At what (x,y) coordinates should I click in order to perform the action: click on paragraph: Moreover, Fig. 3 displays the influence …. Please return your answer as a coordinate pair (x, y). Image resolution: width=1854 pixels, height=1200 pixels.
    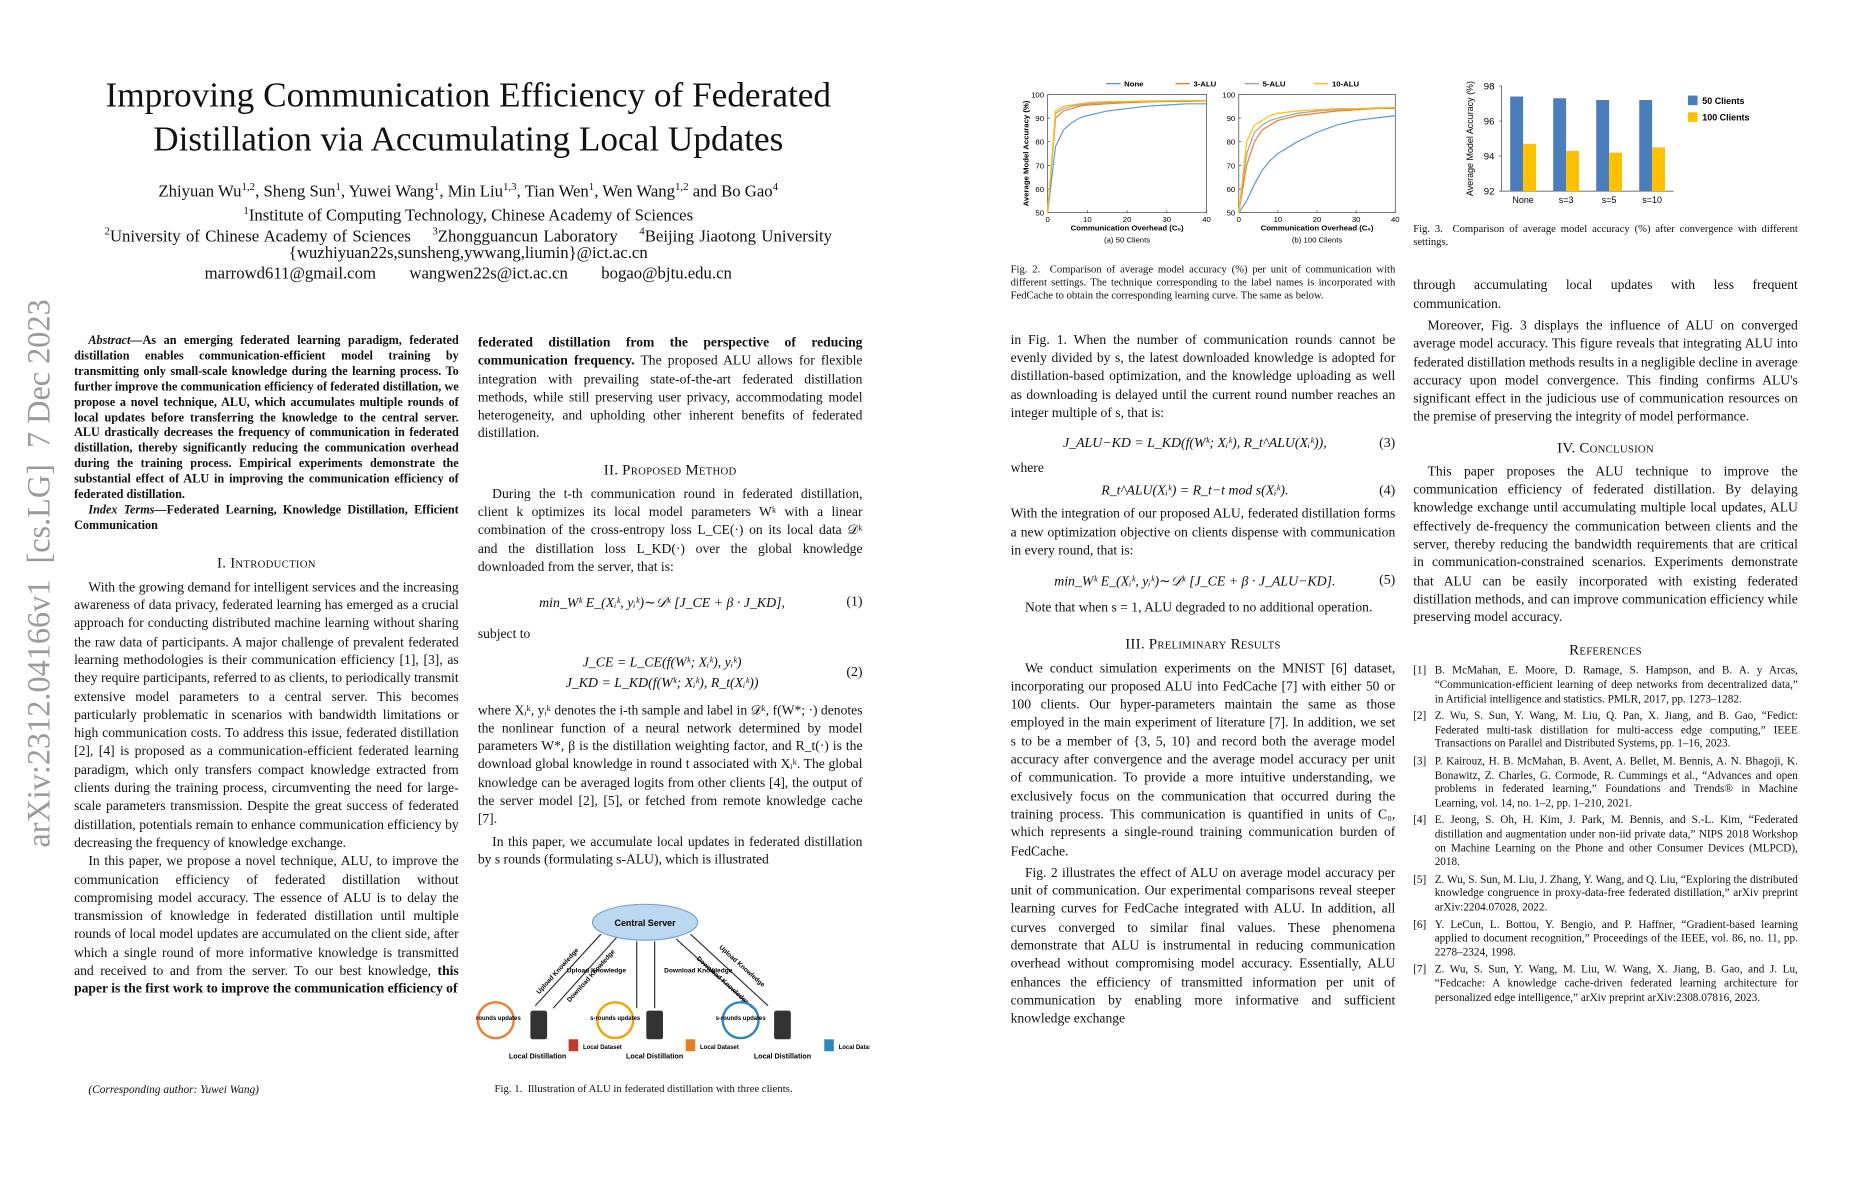
    Looking at the image, I should click on (1605, 371).